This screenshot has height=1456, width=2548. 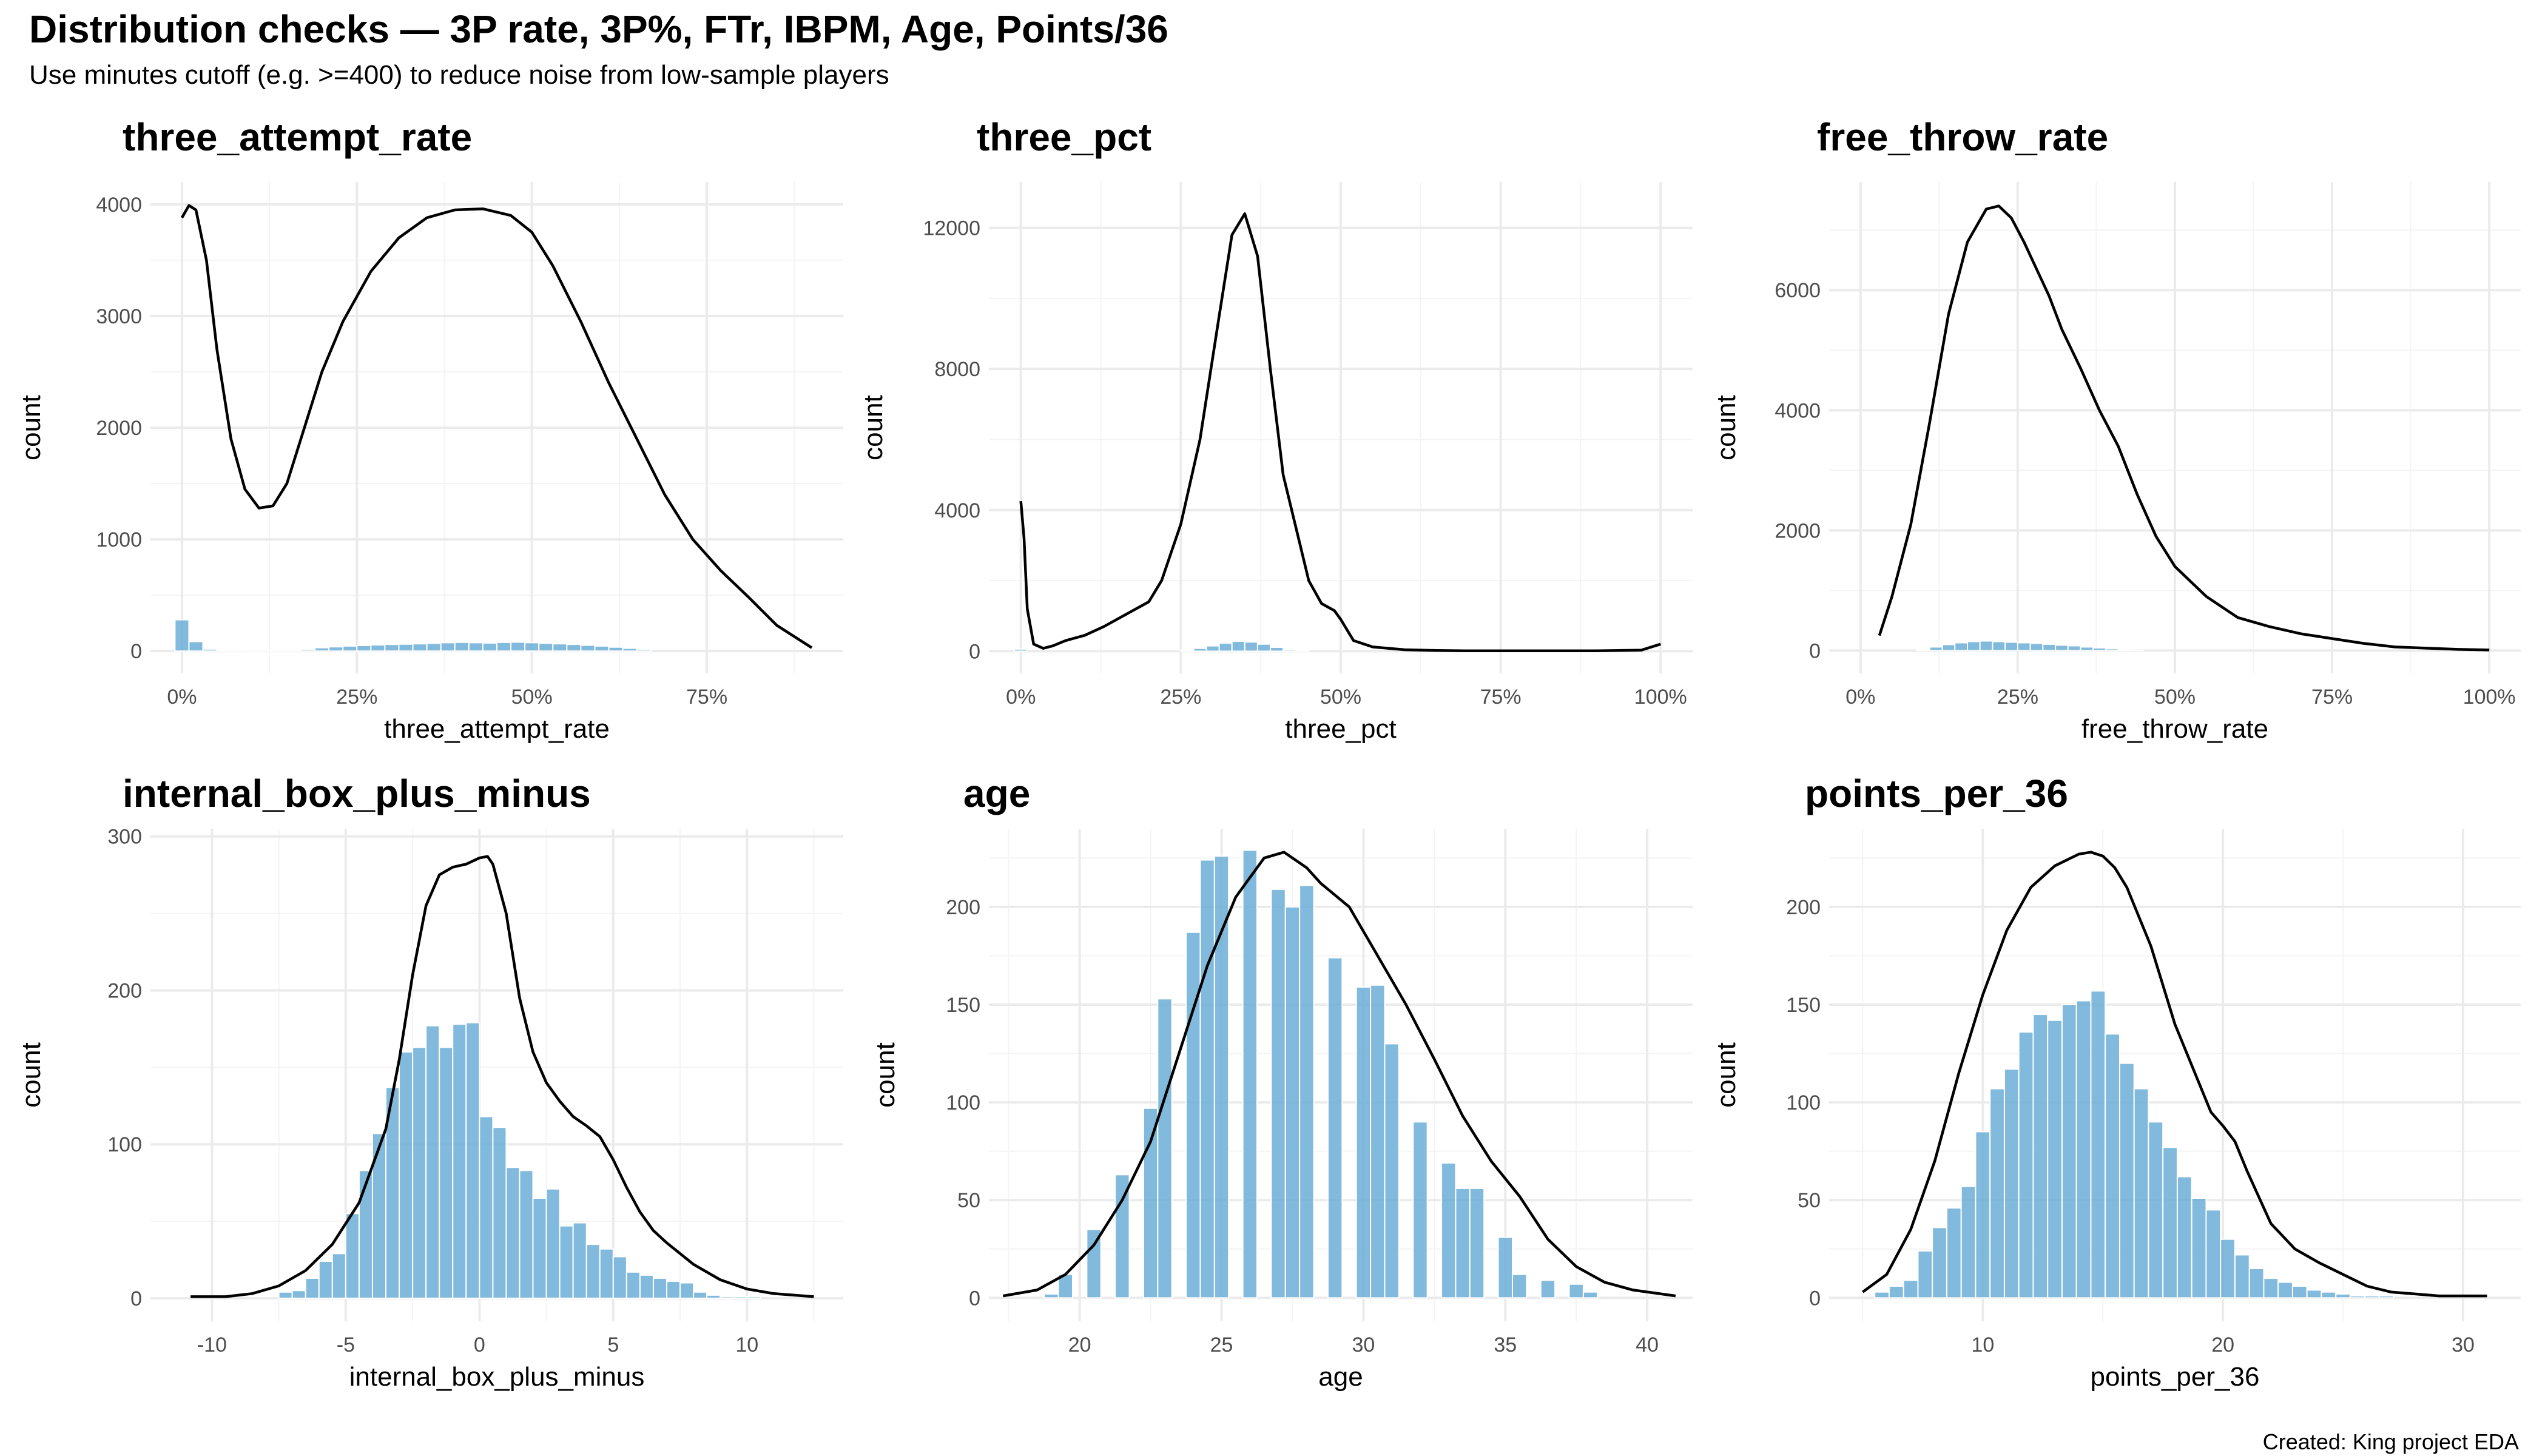 What do you see at coordinates (124, 1144) in the screenshot?
I see `y-tick-label: 100` at bounding box center [124, 1144].